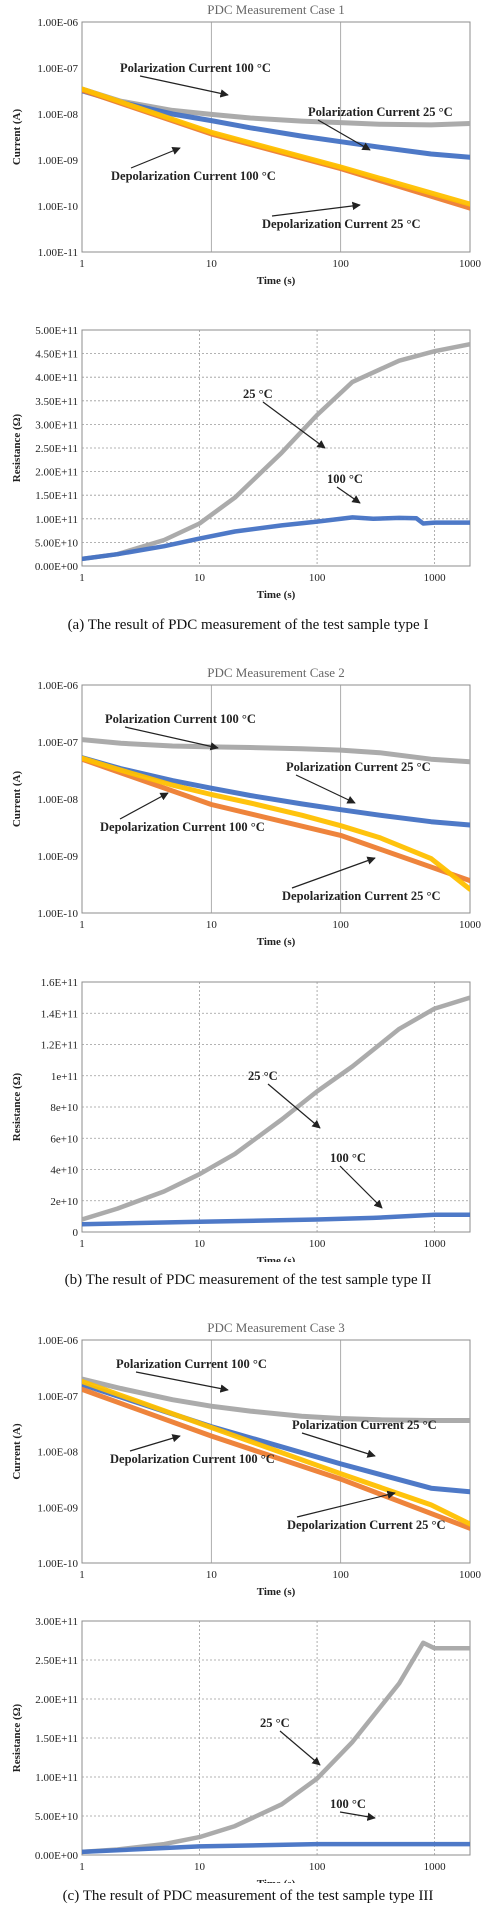 This screenshot has width=496, height=1913. Describe the element at coordinates (276, 672) in the screenshot. I see `chart-title: PDC Measurement Case 2` at that location.